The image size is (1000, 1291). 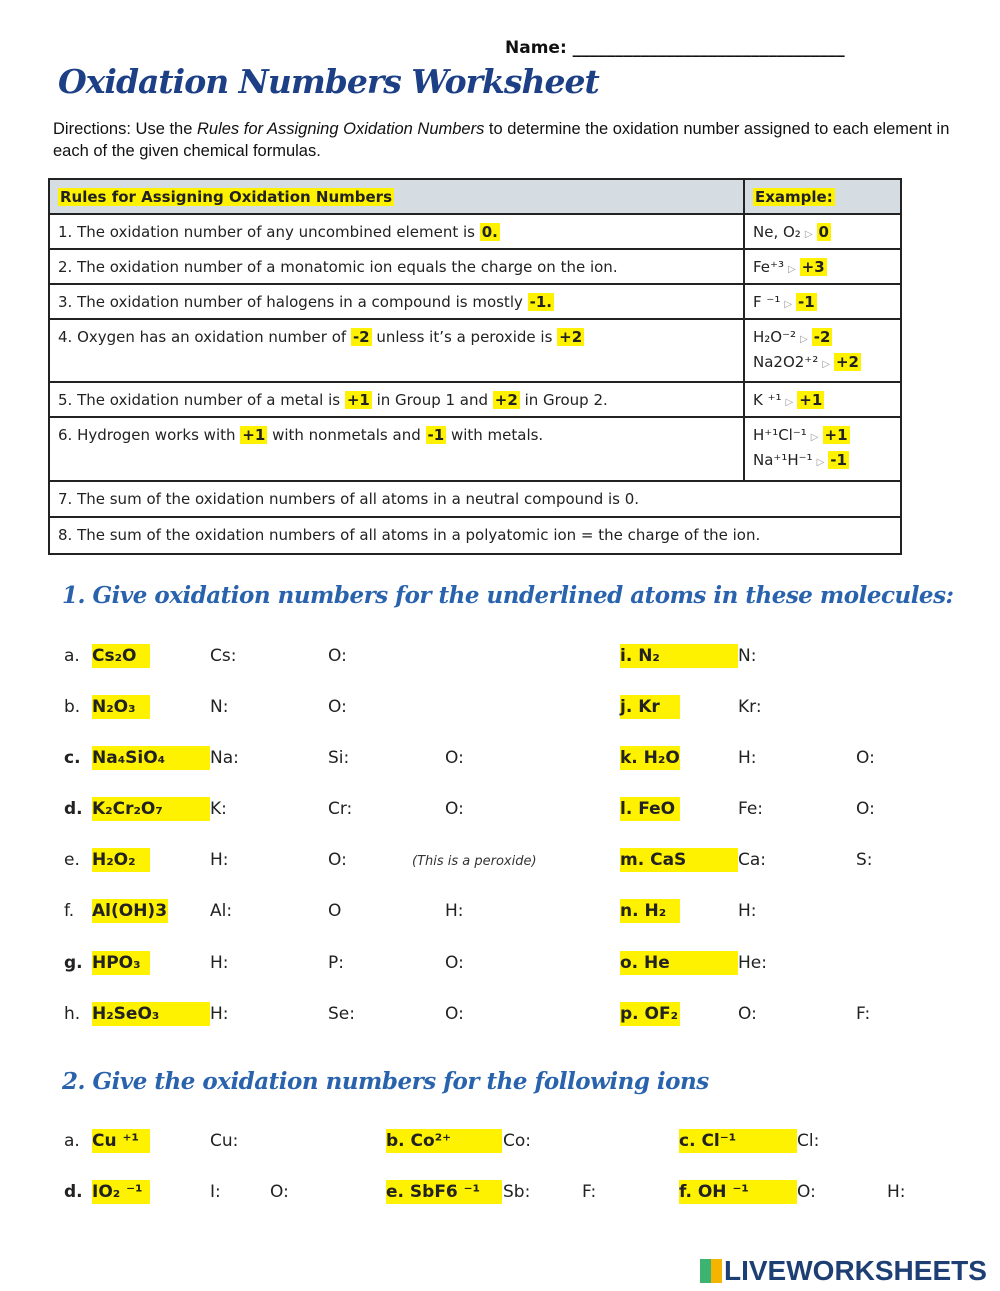 I want to click on liveworksheets-logo: LIVEWORKSHEETS, so click(x=843, y=1271).